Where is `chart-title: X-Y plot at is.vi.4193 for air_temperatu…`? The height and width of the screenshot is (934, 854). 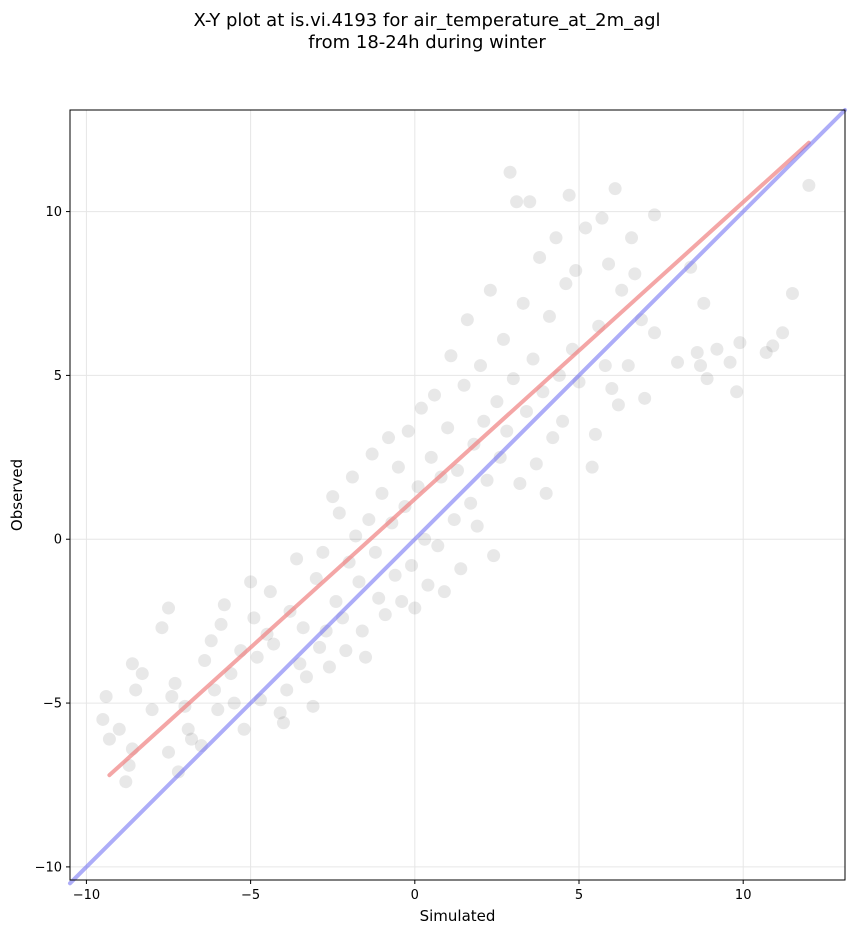 chart-title: X-Y plot at is.vi.4193 for air_temperatu… is located at coordinates (427, 20).